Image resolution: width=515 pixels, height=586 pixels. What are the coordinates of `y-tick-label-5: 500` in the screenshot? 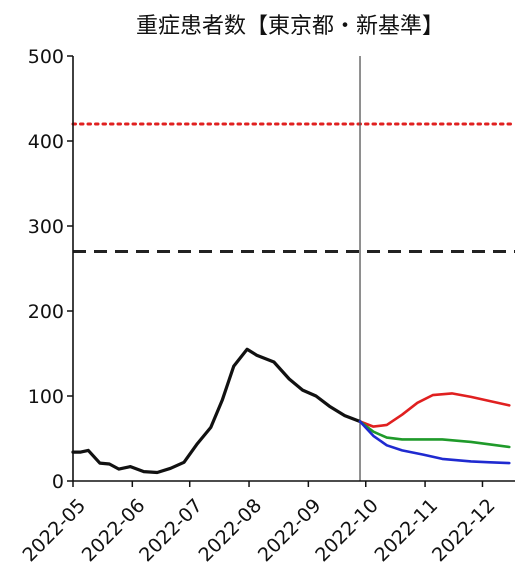 It's located at (46, 57).